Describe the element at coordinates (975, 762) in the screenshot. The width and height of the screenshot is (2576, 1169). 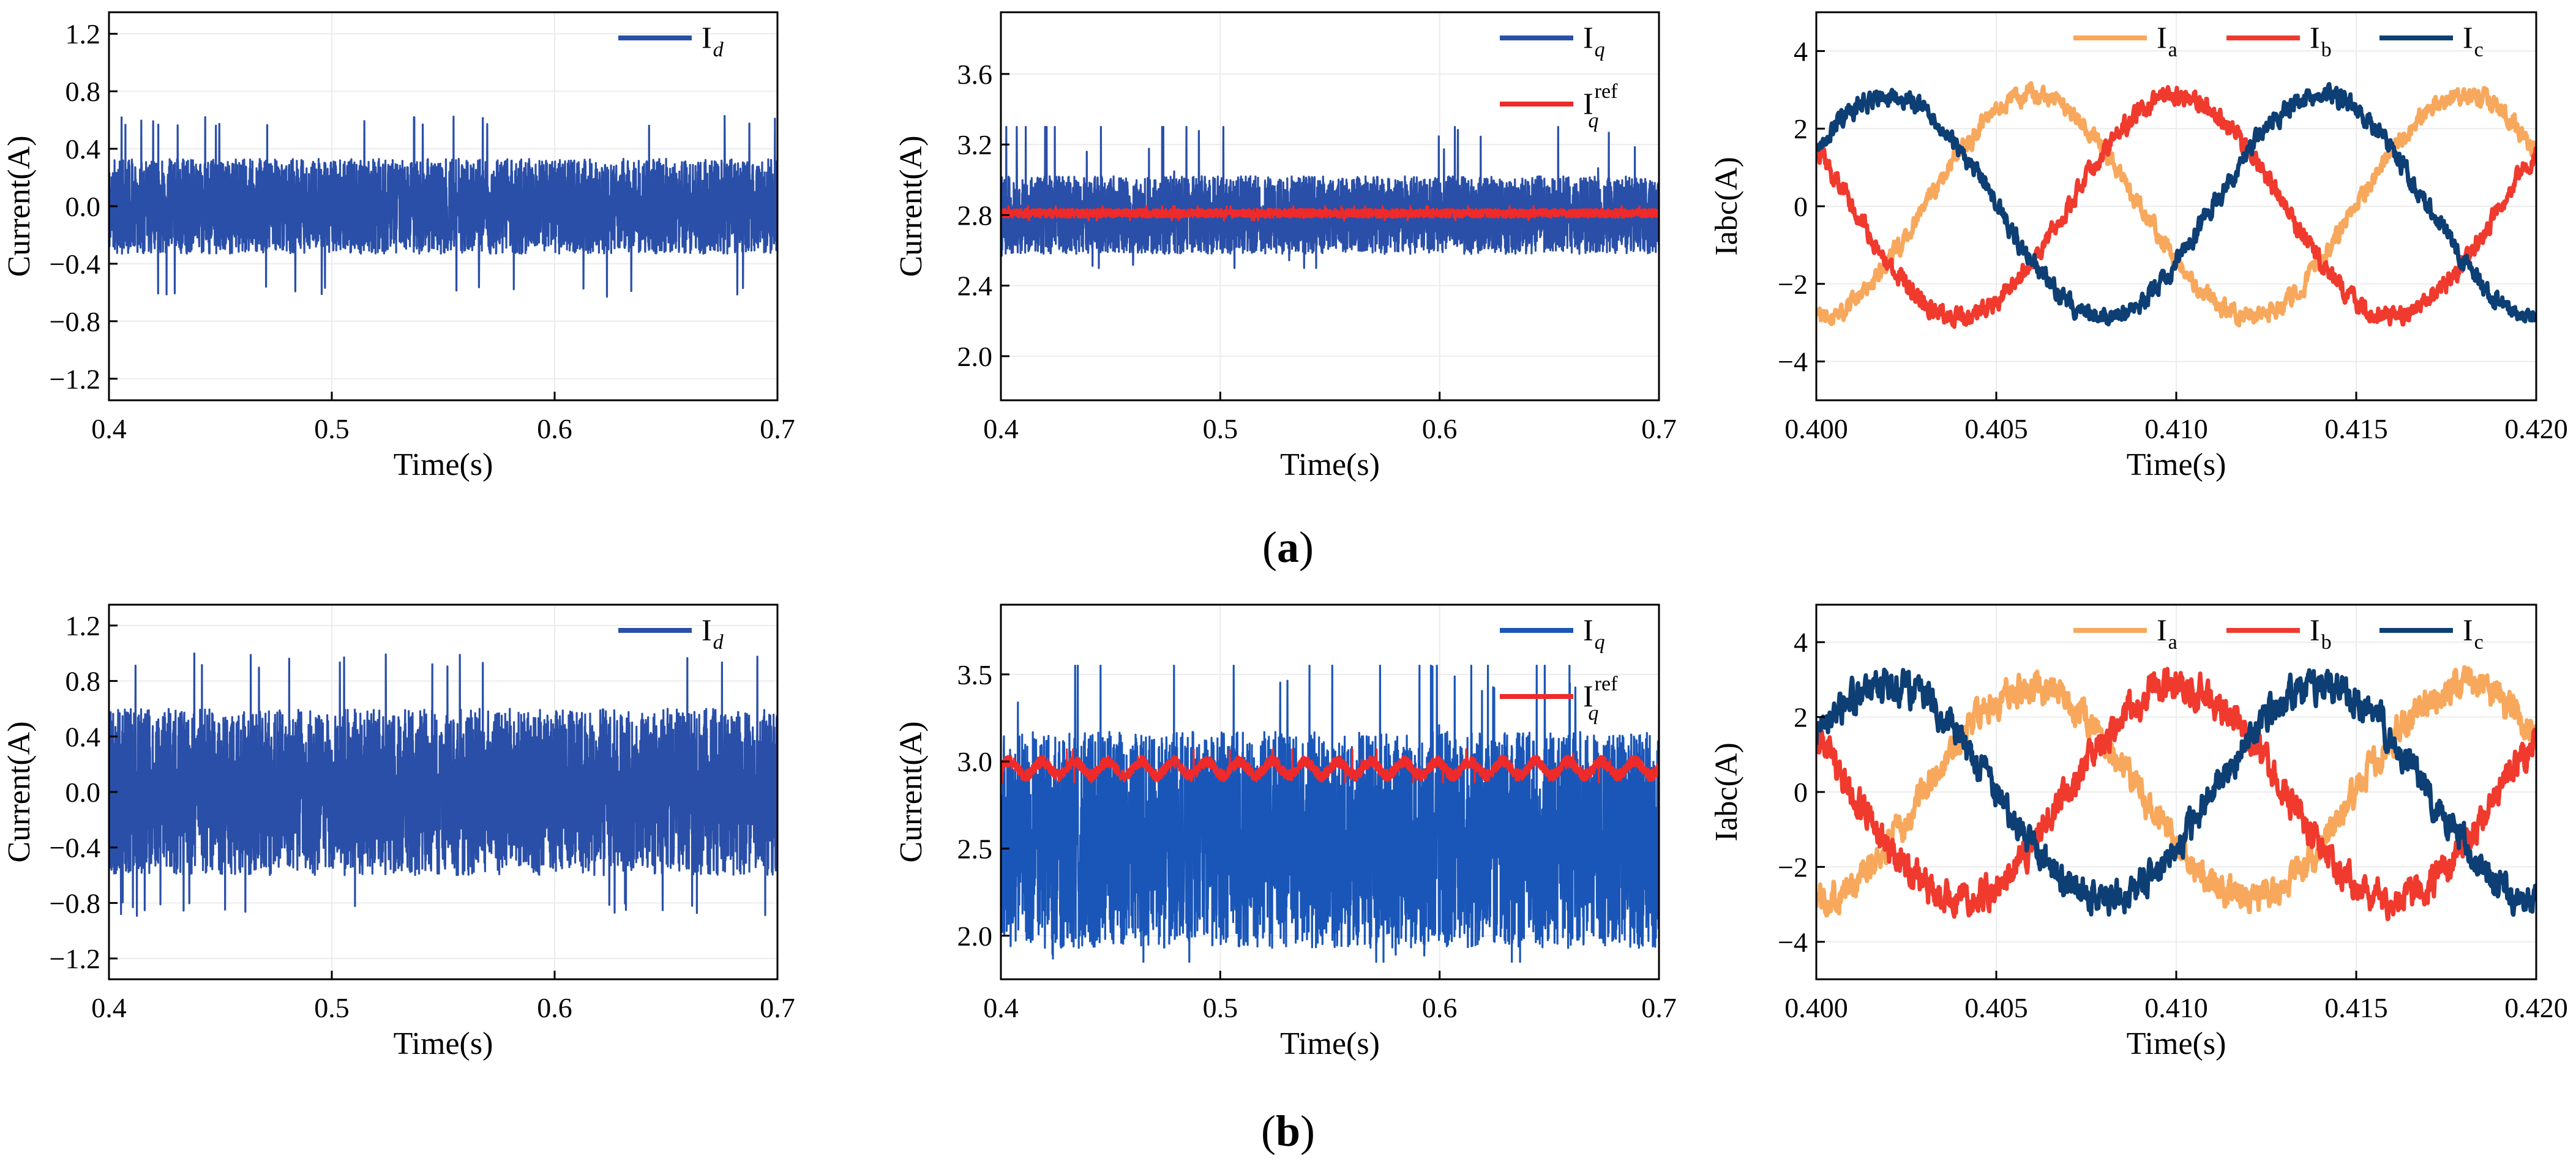
I see `y-tick-label: 3.0` at that location.